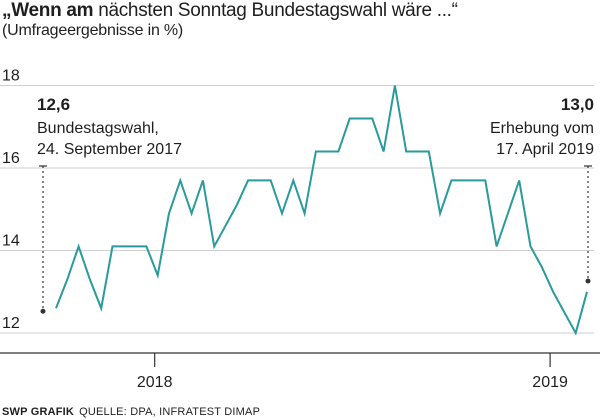 This screenshot has height=420, width=600. What do you see at coordinates (577, 104) in the screenshot?
I see `annotation-right-value: 13,0` at bounding box center [577, 104].